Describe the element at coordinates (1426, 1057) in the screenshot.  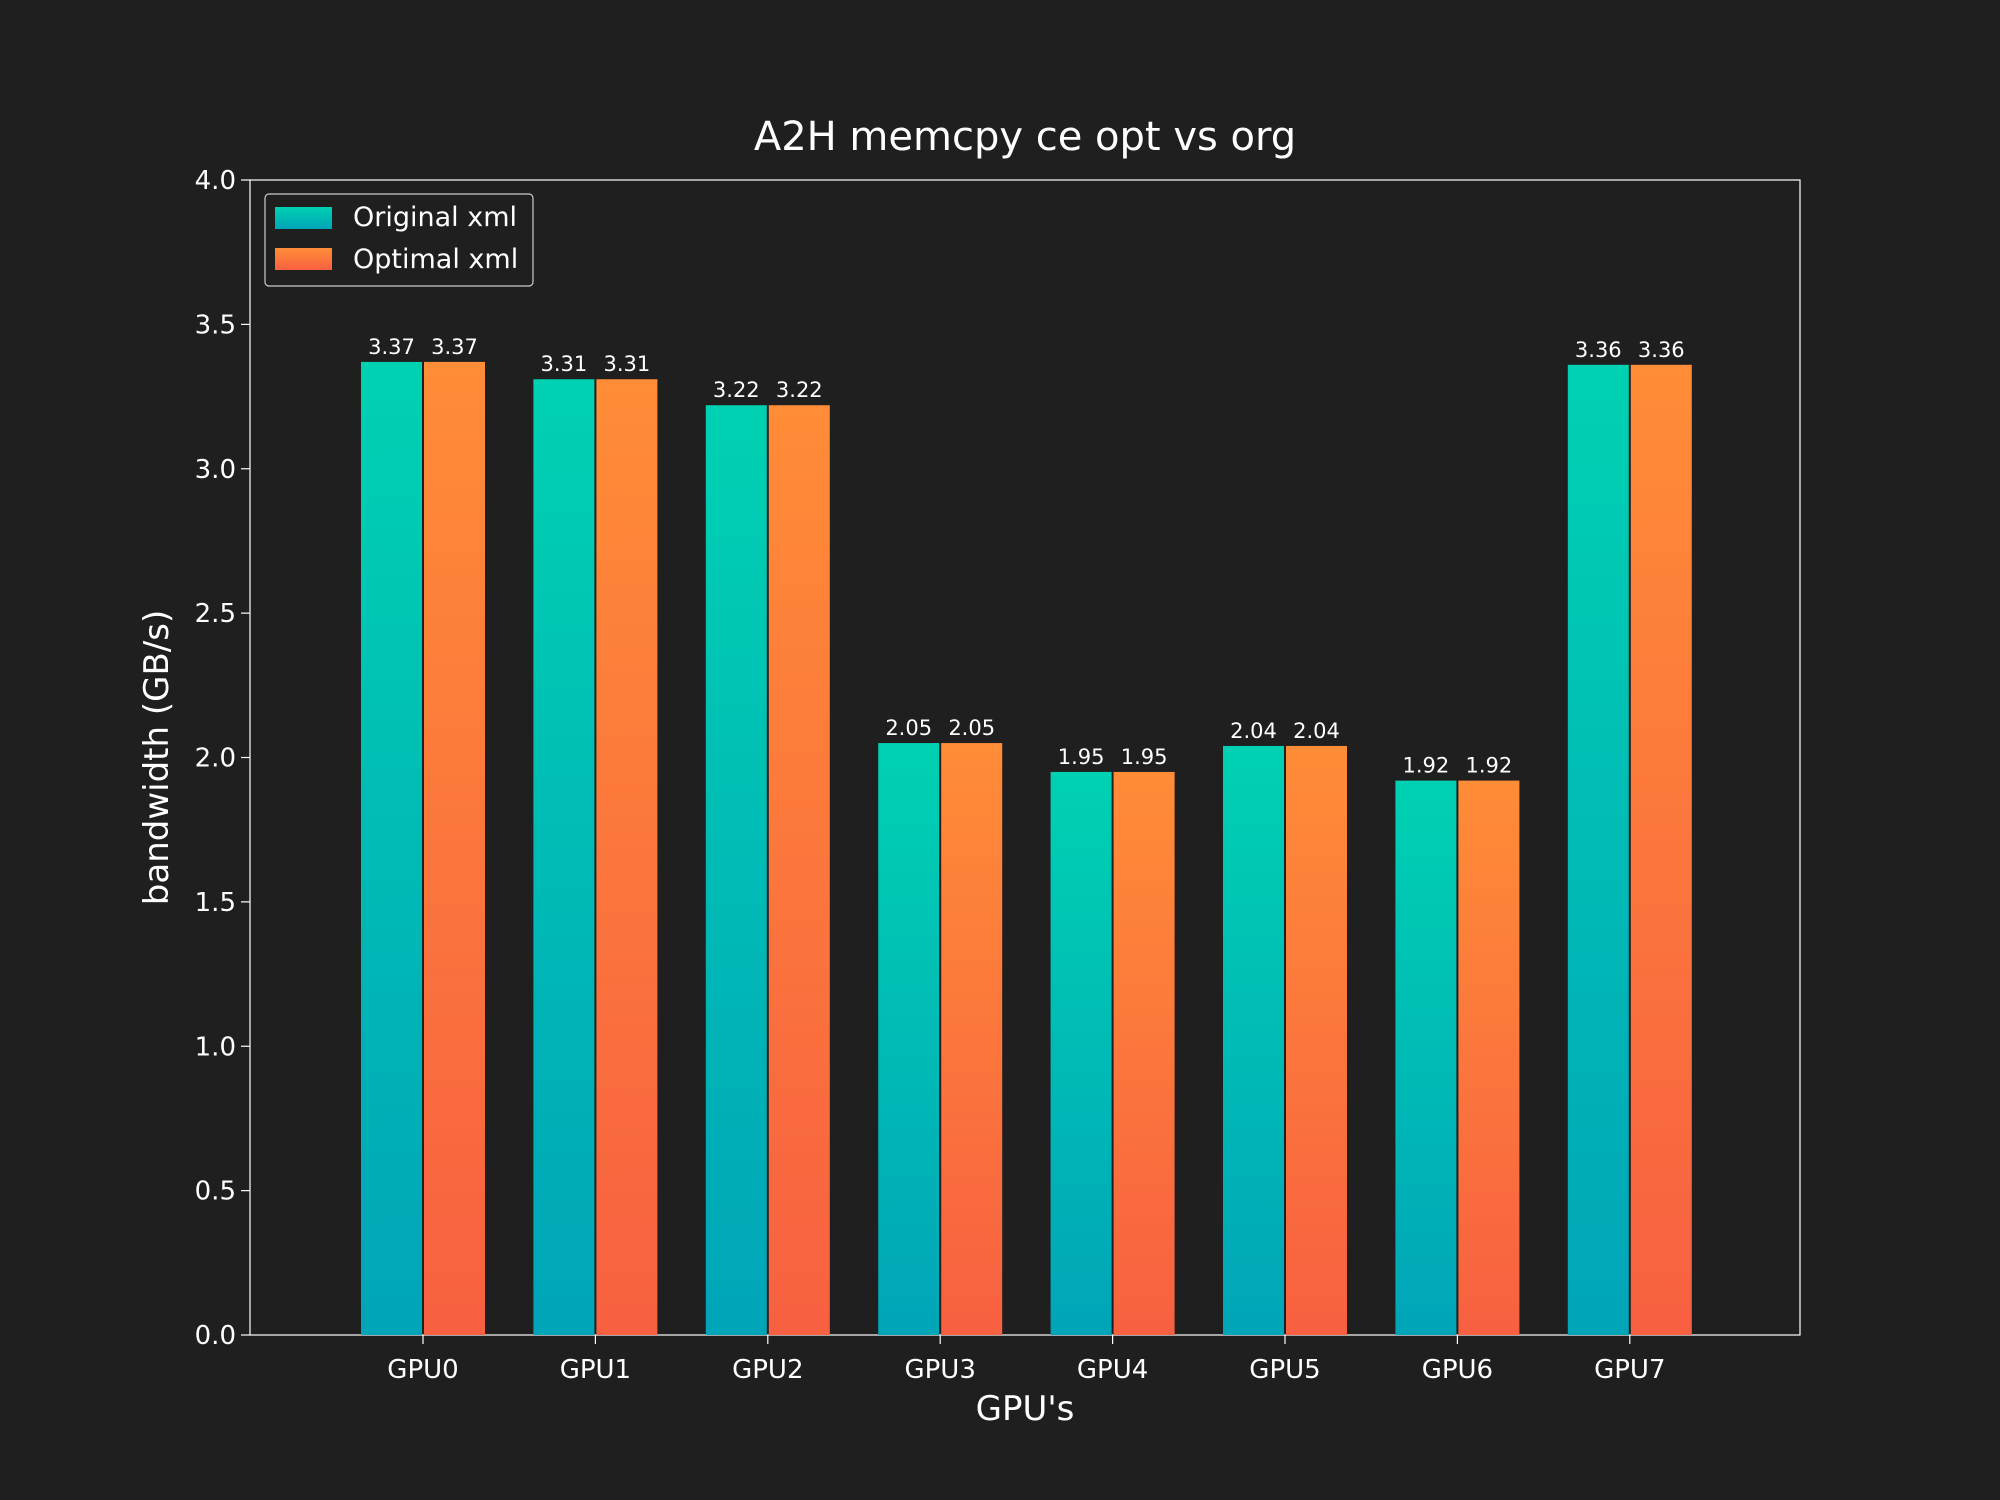
I see `bar-original-gpu6` at that location.